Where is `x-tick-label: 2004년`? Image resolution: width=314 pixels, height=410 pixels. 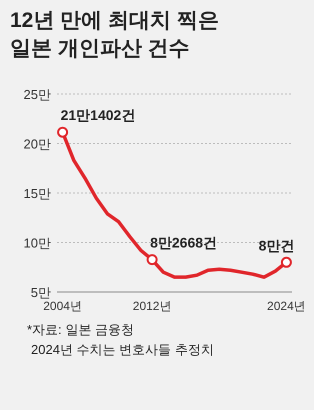
x-tick-label: 2004년 is located at coordinates (62, 306).